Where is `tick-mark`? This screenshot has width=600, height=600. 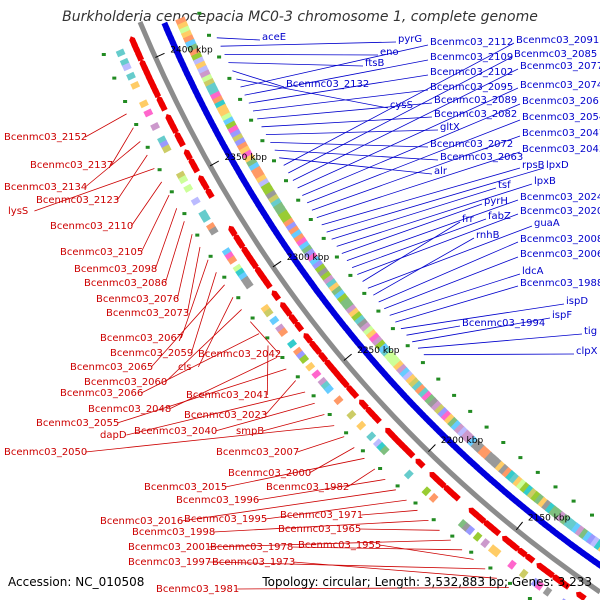 tick-mark is located at coordinates (214, 163).